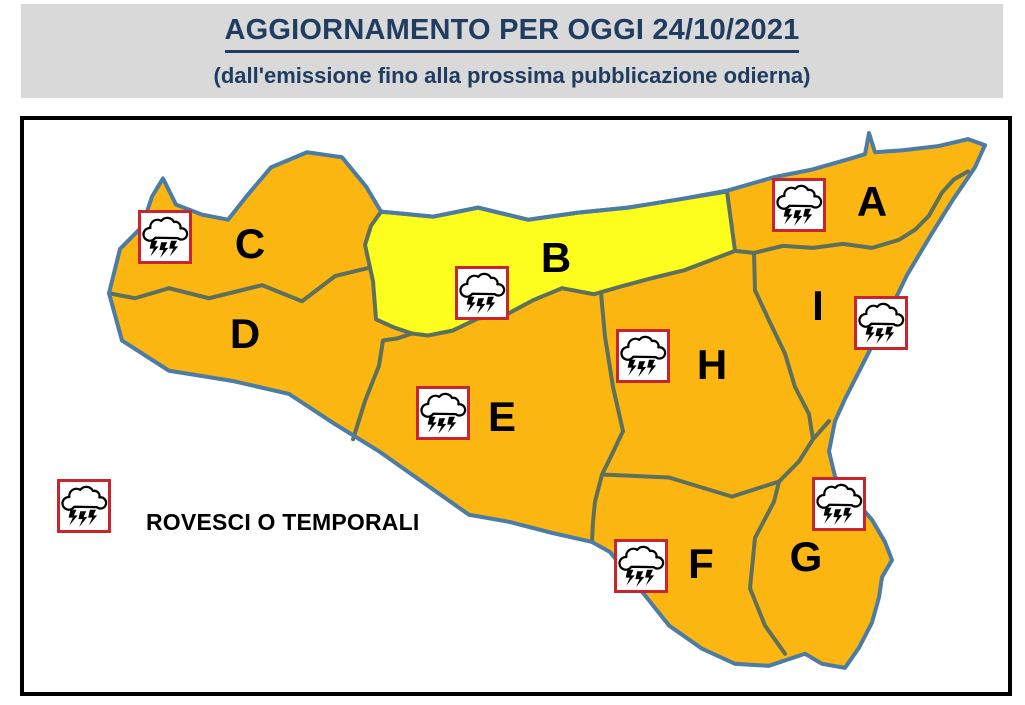 Image resolution: width=1025 pixels, height=705 pixels. Describe the element at coordinates (818, 305) in the screenshot. I see `zone-label-i: I` at that location.